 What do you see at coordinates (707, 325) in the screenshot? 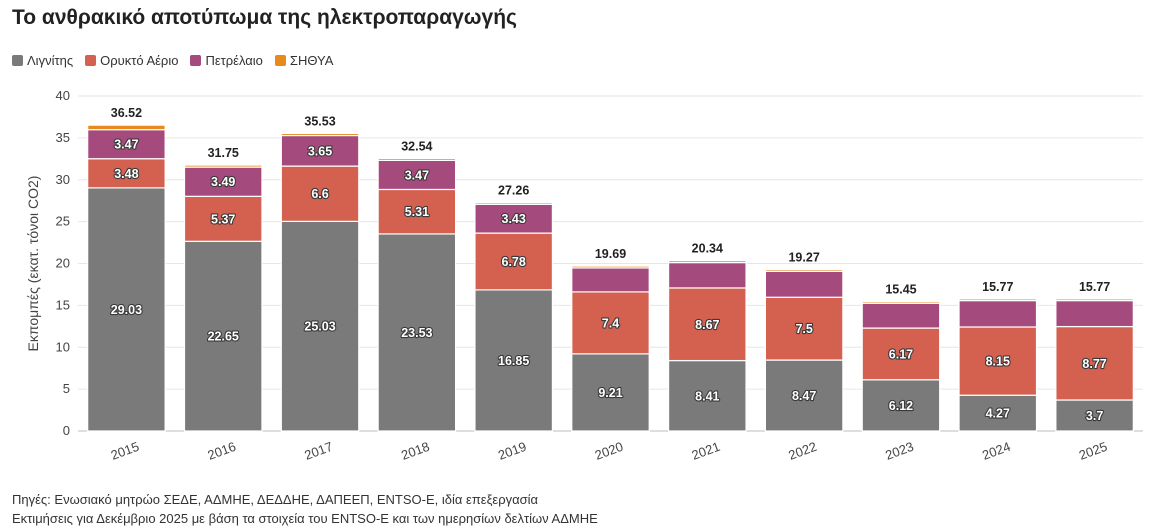
I see `data-label: 8.67` at bounding box center [707, 325].